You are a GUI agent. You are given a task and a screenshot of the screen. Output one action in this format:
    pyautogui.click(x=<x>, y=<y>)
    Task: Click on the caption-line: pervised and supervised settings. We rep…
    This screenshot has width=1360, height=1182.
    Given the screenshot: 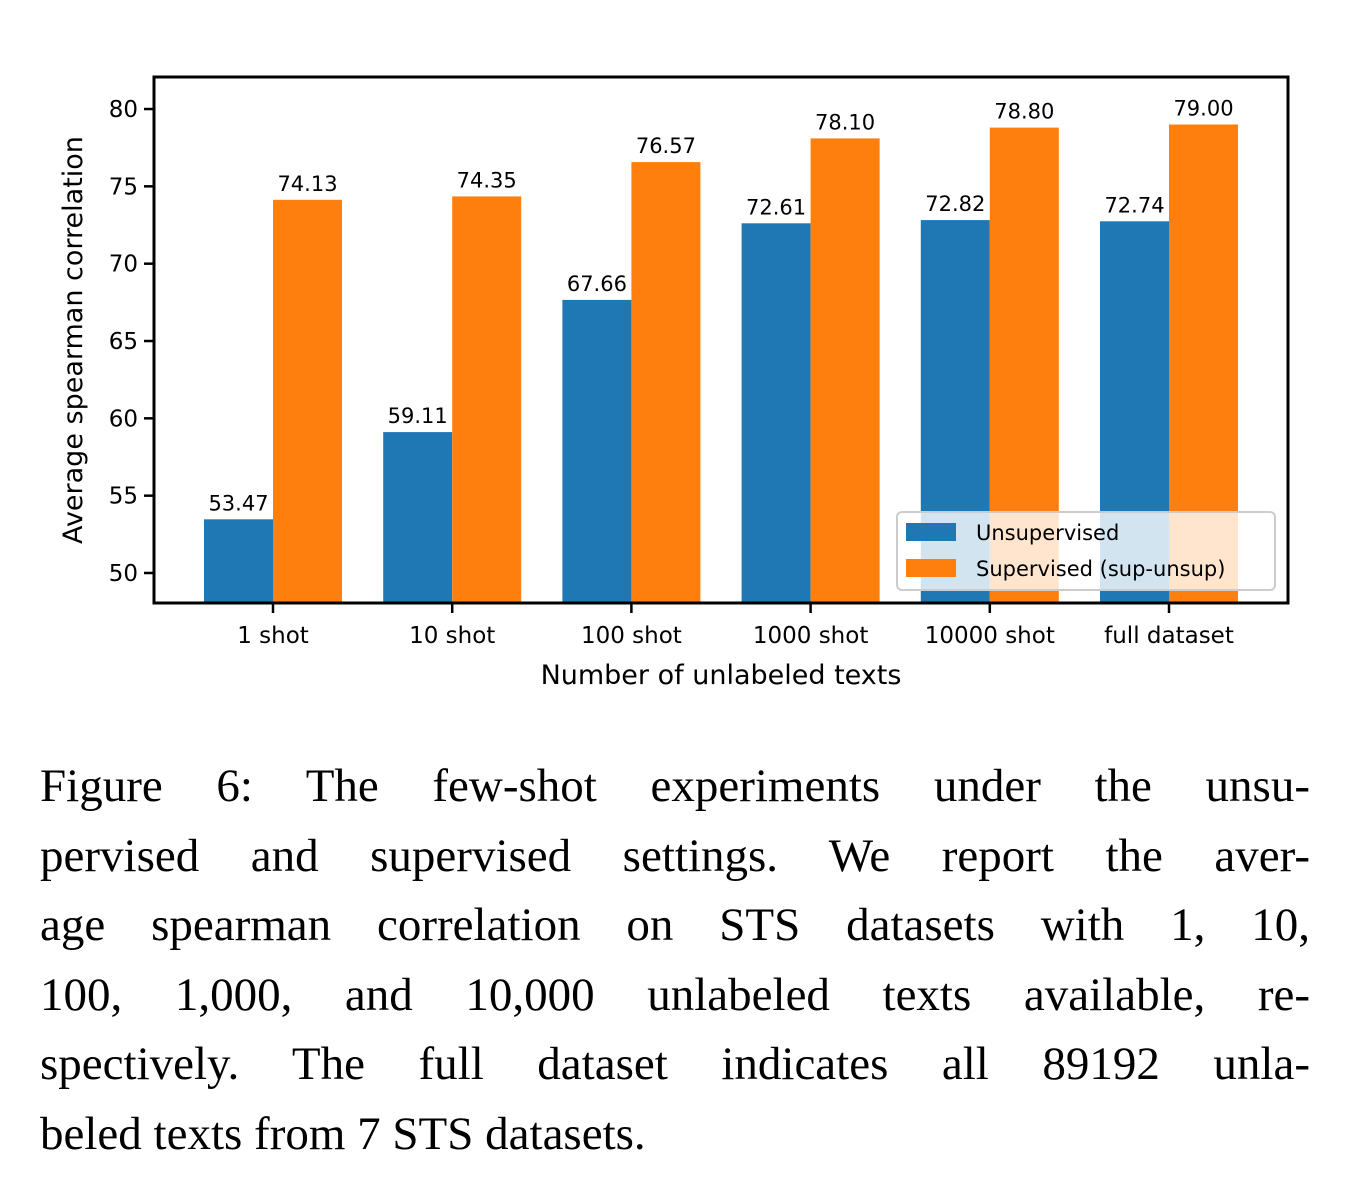 What is the action you would take?
    pyautogui.click(x=675, y=855)
    